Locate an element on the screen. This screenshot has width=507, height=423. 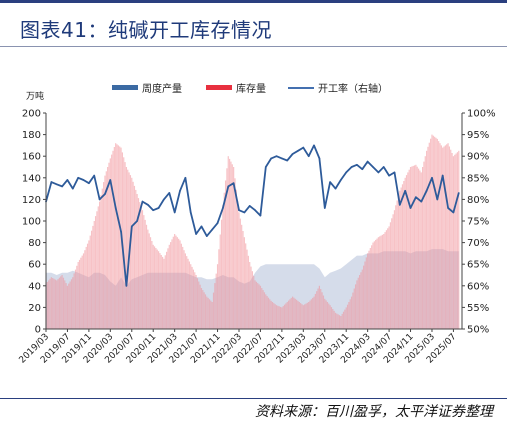
y-tick-label: 120 is located at coordinates (31, 200).